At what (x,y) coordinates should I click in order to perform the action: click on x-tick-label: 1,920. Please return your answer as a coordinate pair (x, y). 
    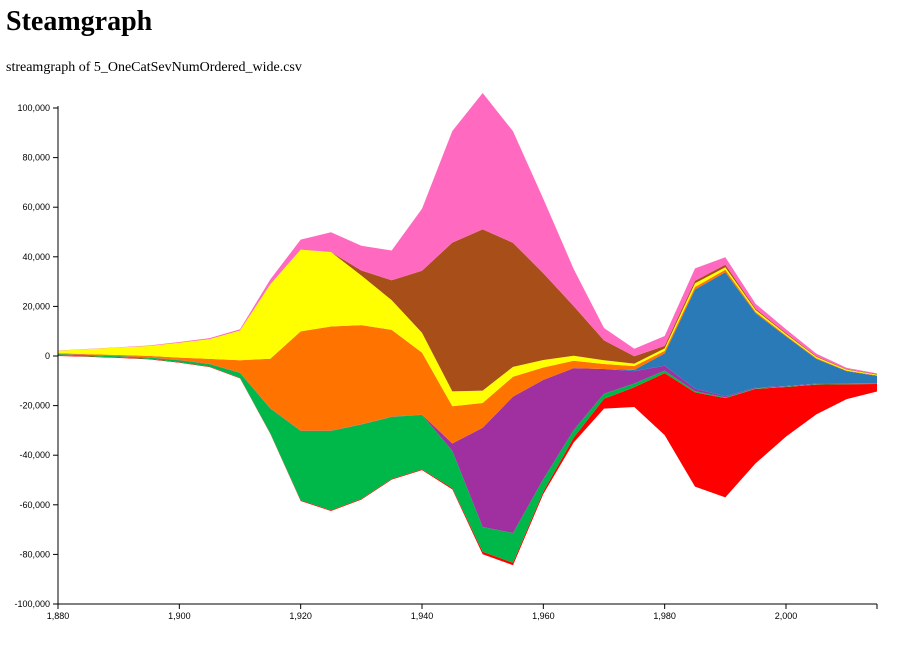
    Looking at the image, I should click on (300, 616).